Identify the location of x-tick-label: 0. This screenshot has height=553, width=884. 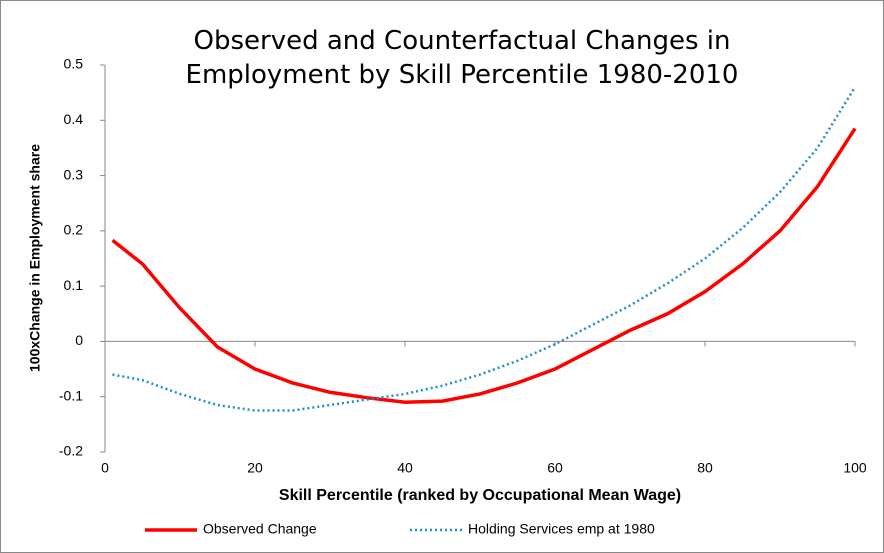
(105, 468).